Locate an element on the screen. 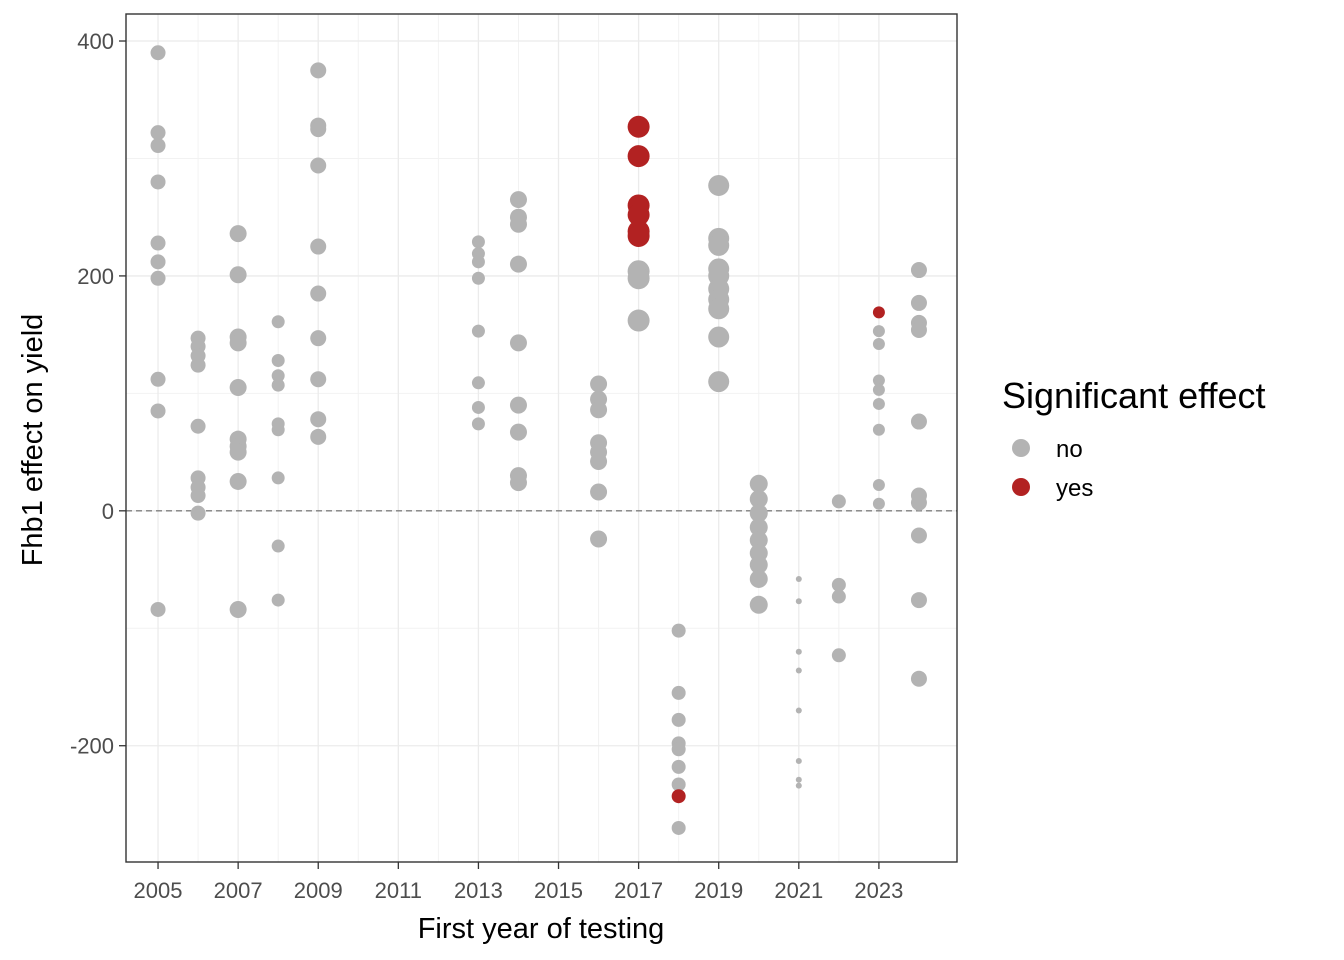 The width and height of the screenshot is (1344, 960). x-tick-label: 2007 is located at coordinates (238, 890).